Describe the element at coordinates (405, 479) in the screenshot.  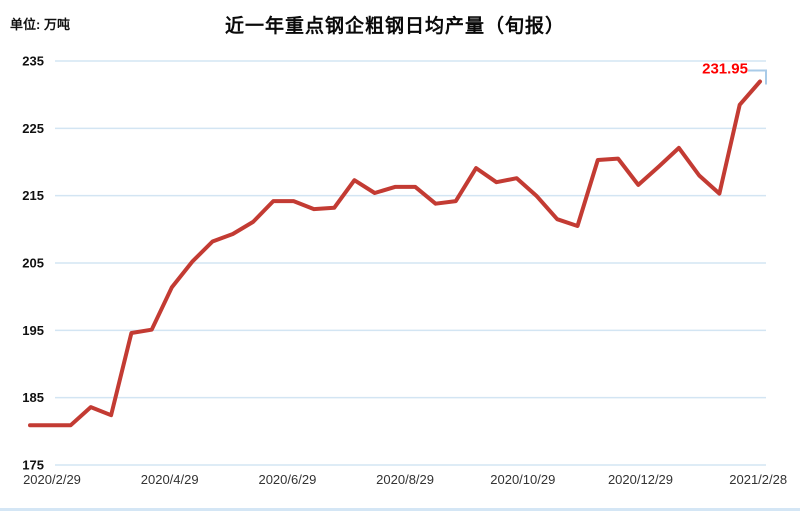
I see `x-tick-label: 2020/8/29` at that location.